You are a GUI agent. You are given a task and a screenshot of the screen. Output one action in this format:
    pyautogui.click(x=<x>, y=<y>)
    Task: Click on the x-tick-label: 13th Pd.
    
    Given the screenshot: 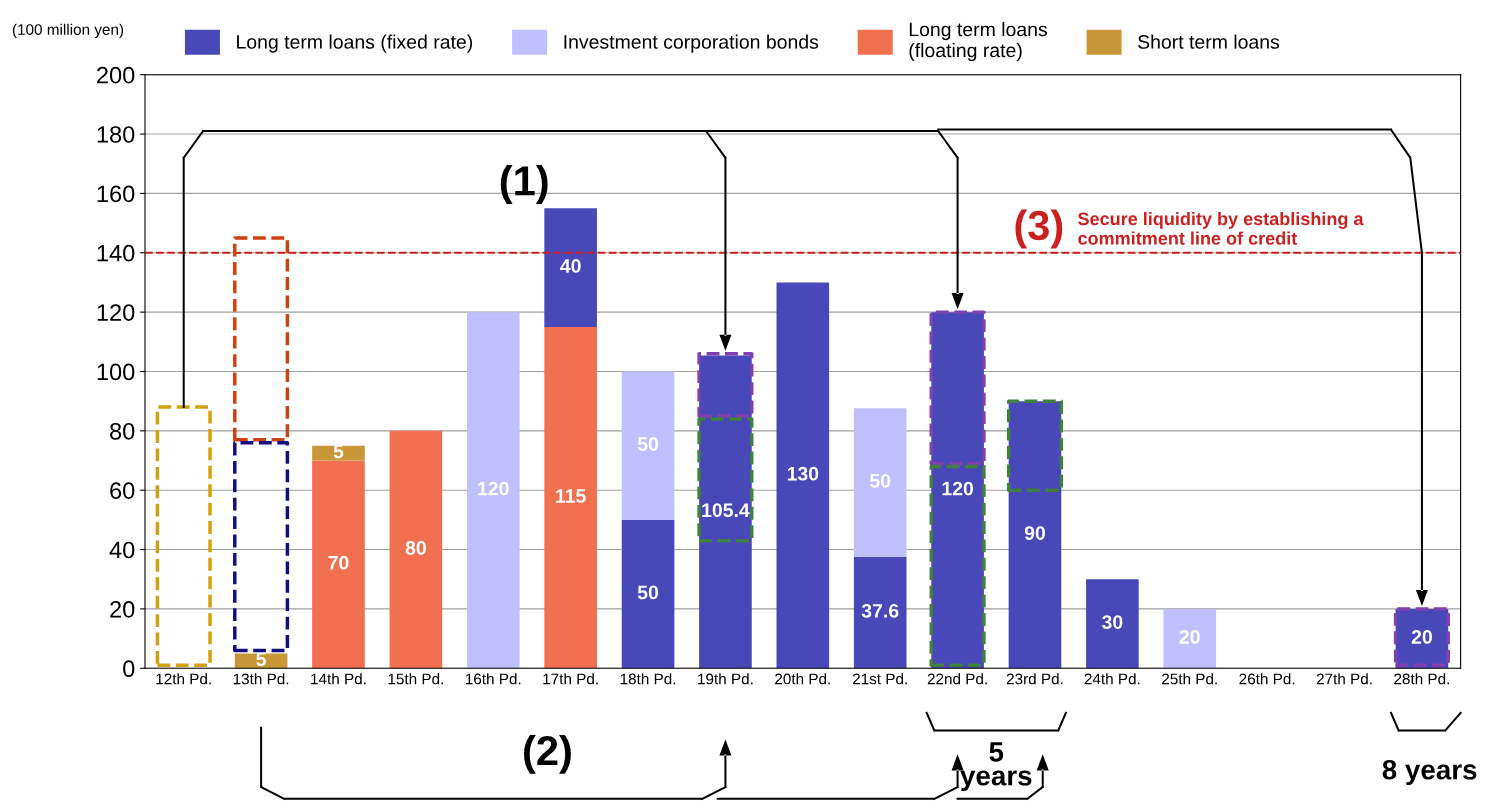 What is the action you would take?
    pyautogui.click(x=261, y=679)
    